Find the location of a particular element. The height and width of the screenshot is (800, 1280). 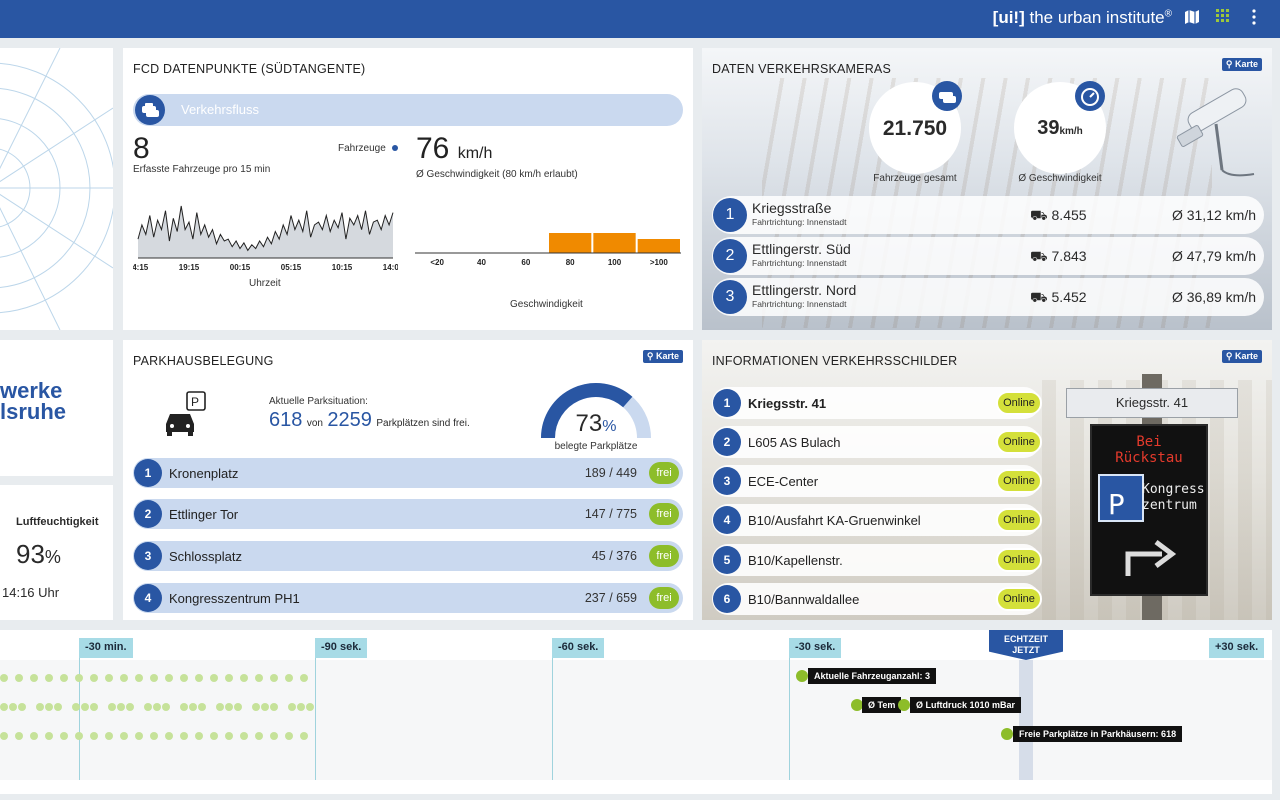

occupancy-number: 73 is located at coordinates (589, 423).